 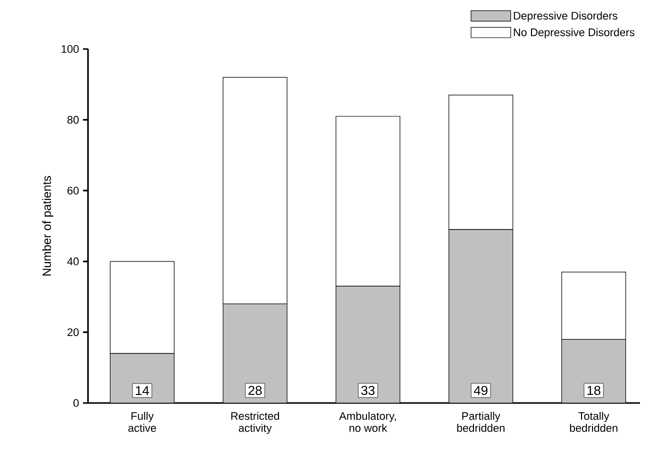 I want to click on x-tick-label: Restricted activity, so click(x=255, y=423).